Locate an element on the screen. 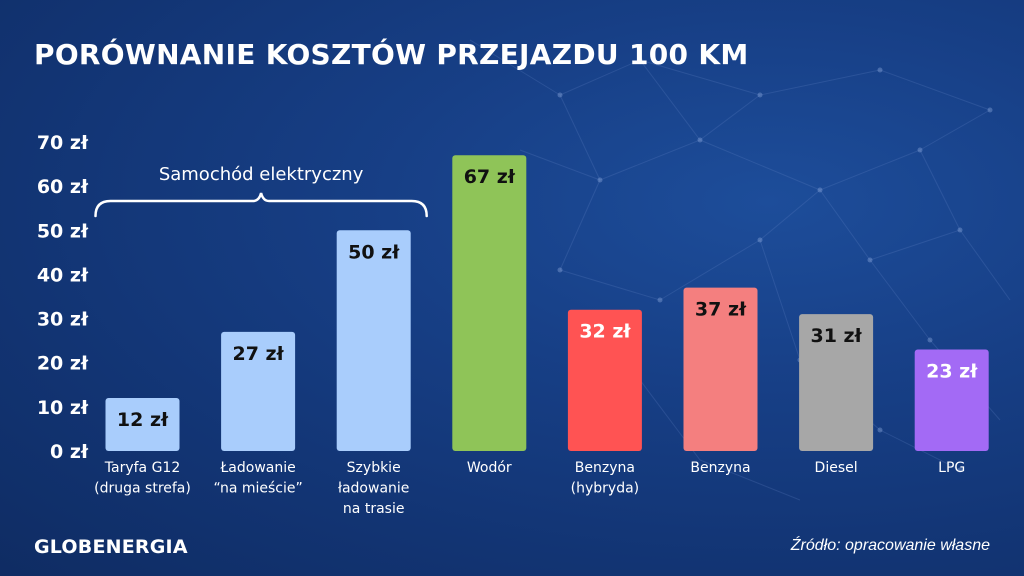  y-tick-label: 60 zł is located at coordinates (63, 187).